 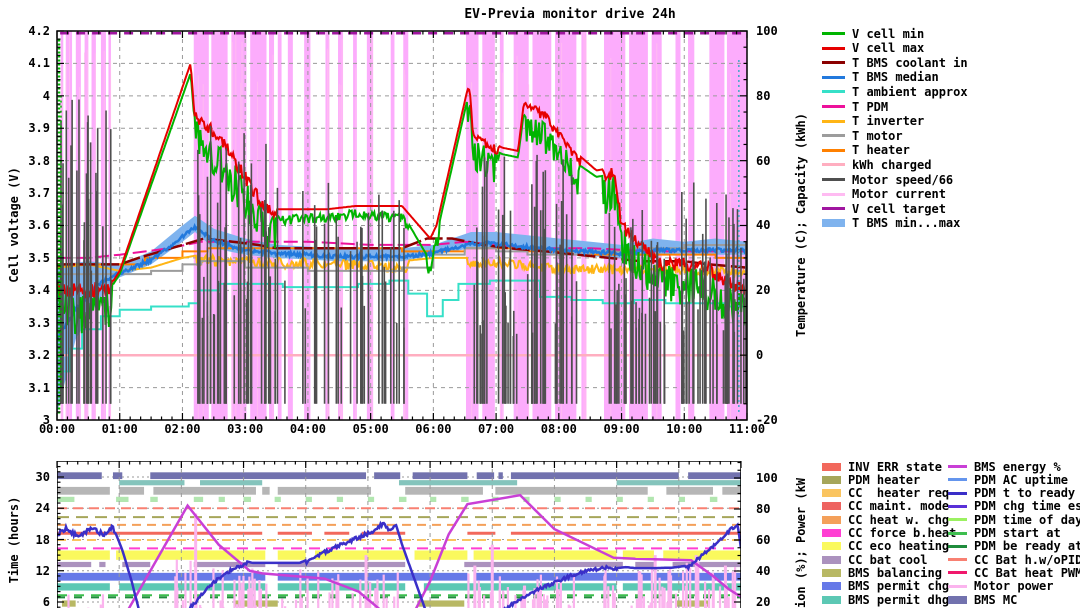 What do you see at coordinates (888, 33) in the screenshot?
I see `legend-label: V cell min` at bounding box center [888, 33].